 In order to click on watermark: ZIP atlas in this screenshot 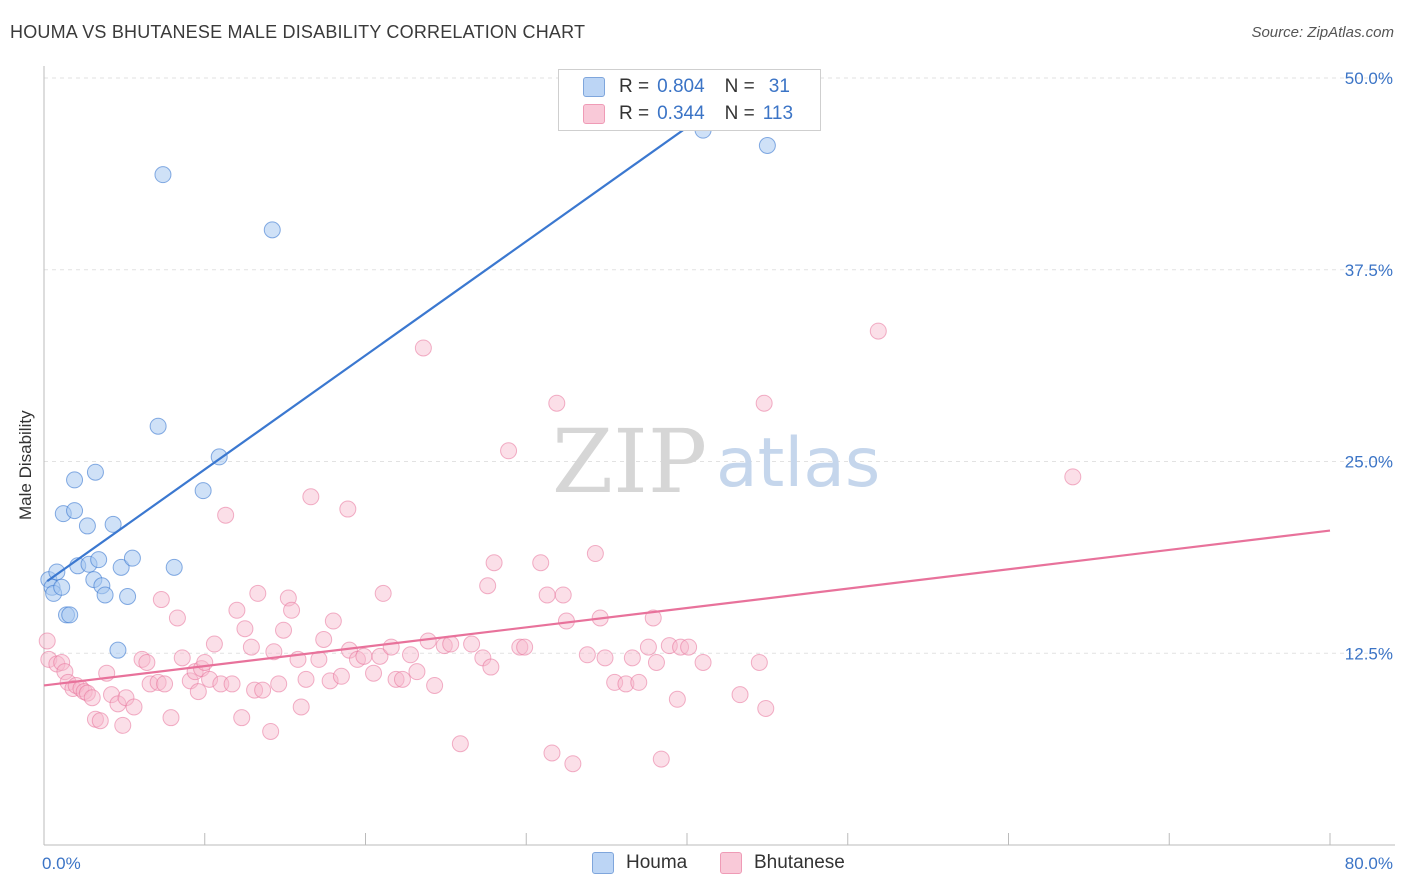, I will do `click(716, 461)`.